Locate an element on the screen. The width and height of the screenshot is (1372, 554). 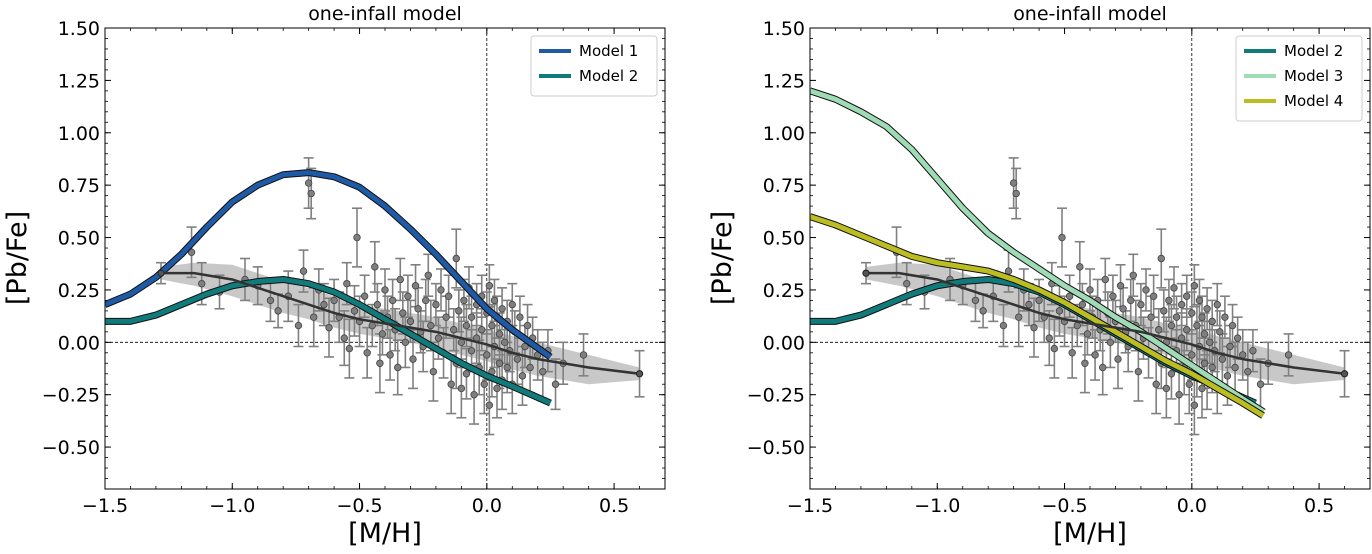
y-tick-label: 1.50 is located at coordinates (79, 29).